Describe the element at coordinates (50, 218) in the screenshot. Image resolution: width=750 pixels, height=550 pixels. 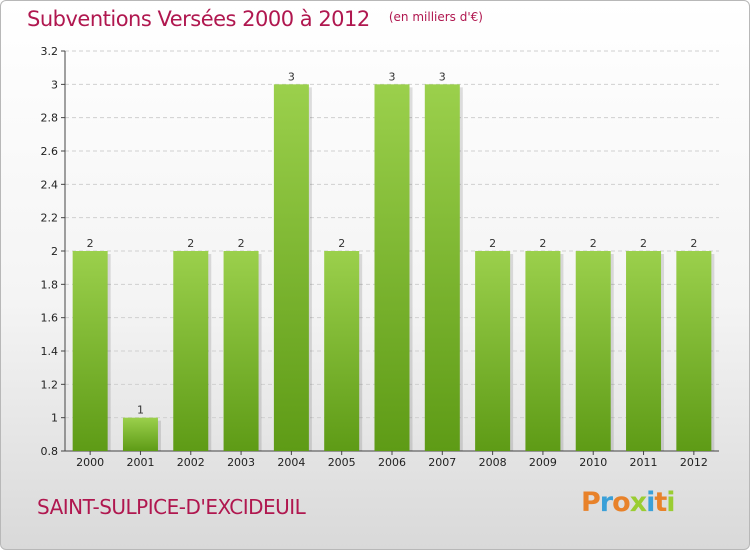
I see `y-tick-label: 2.2` at that location.